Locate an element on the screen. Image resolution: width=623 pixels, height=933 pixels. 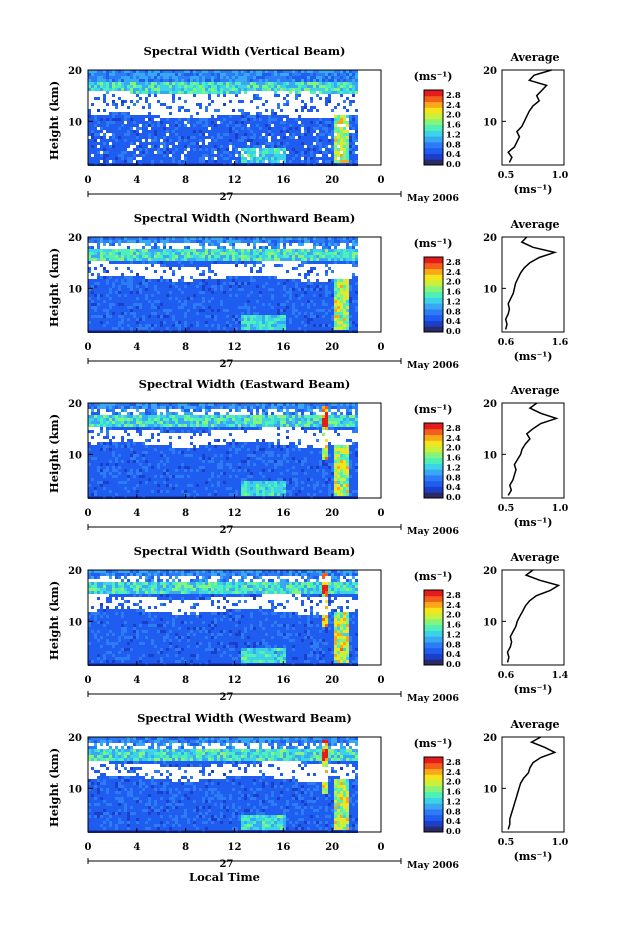
panel-title: Spectral Width (Southward Beam) is located at coordinates (245, 551).